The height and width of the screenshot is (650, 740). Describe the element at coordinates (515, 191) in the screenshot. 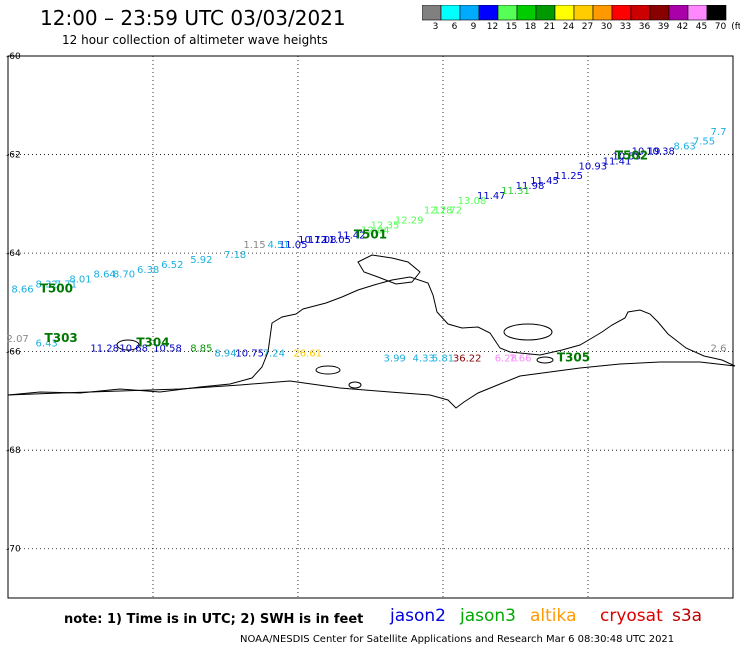

I see `wave-height-label: 11.31` at that location.